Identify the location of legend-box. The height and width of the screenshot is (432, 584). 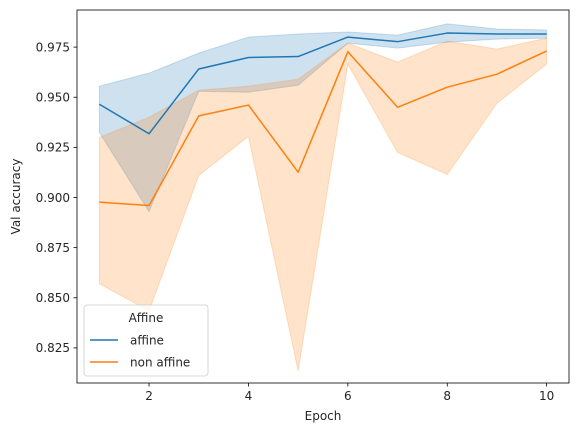
(146, 340).